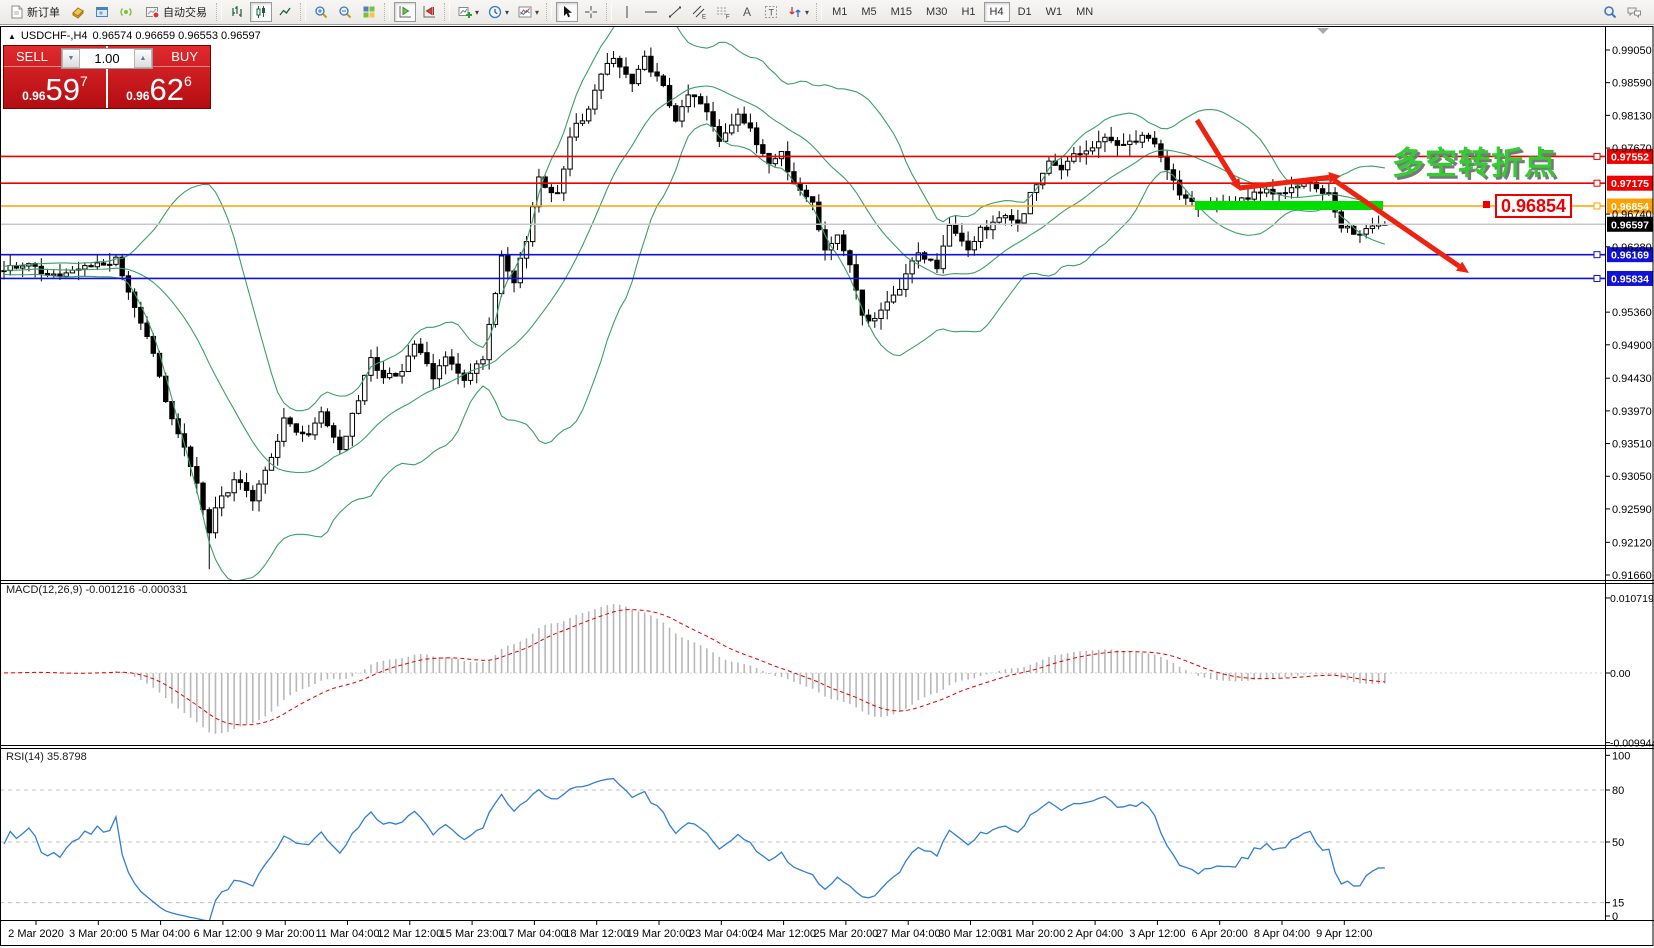 The width and height of the screenshot is (1654, 948). What do you see at coordinates (659, 934) in the screenshot?
I see `svg-text: 19 Mar 20:00` at bounding box center [659, 934].